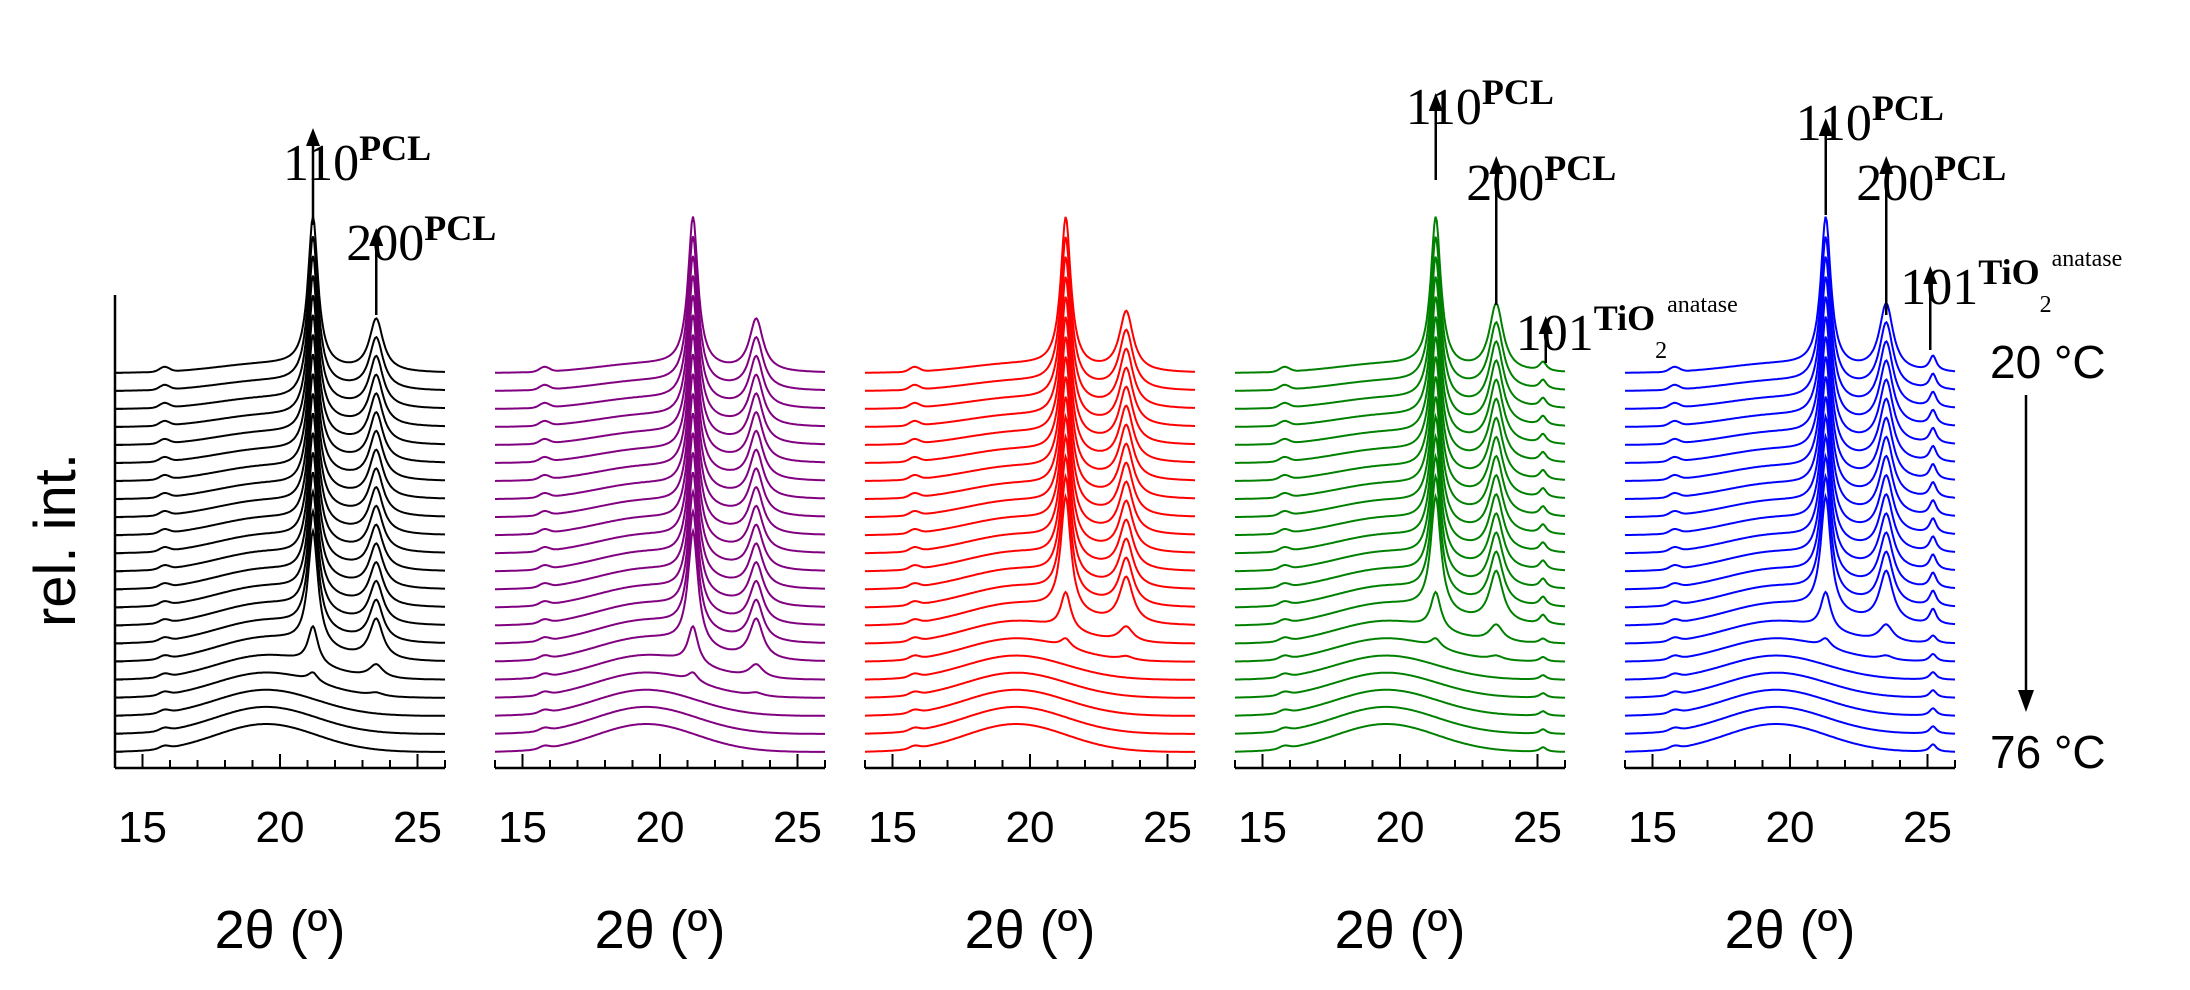 This screenshot has height=990, width=2190. Describe the element at coordinates (55, 540) in the screenshot. I see `y-axis-label: rel. int.` at that location.